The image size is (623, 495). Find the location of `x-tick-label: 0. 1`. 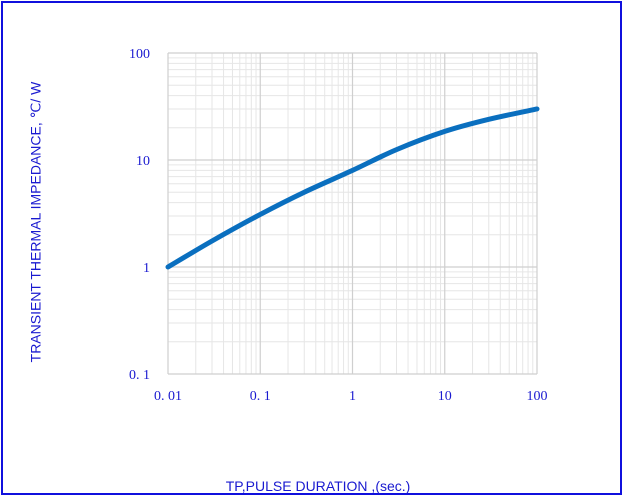

x-tick-label: 0. 1 is located at coordinates (260, 396).